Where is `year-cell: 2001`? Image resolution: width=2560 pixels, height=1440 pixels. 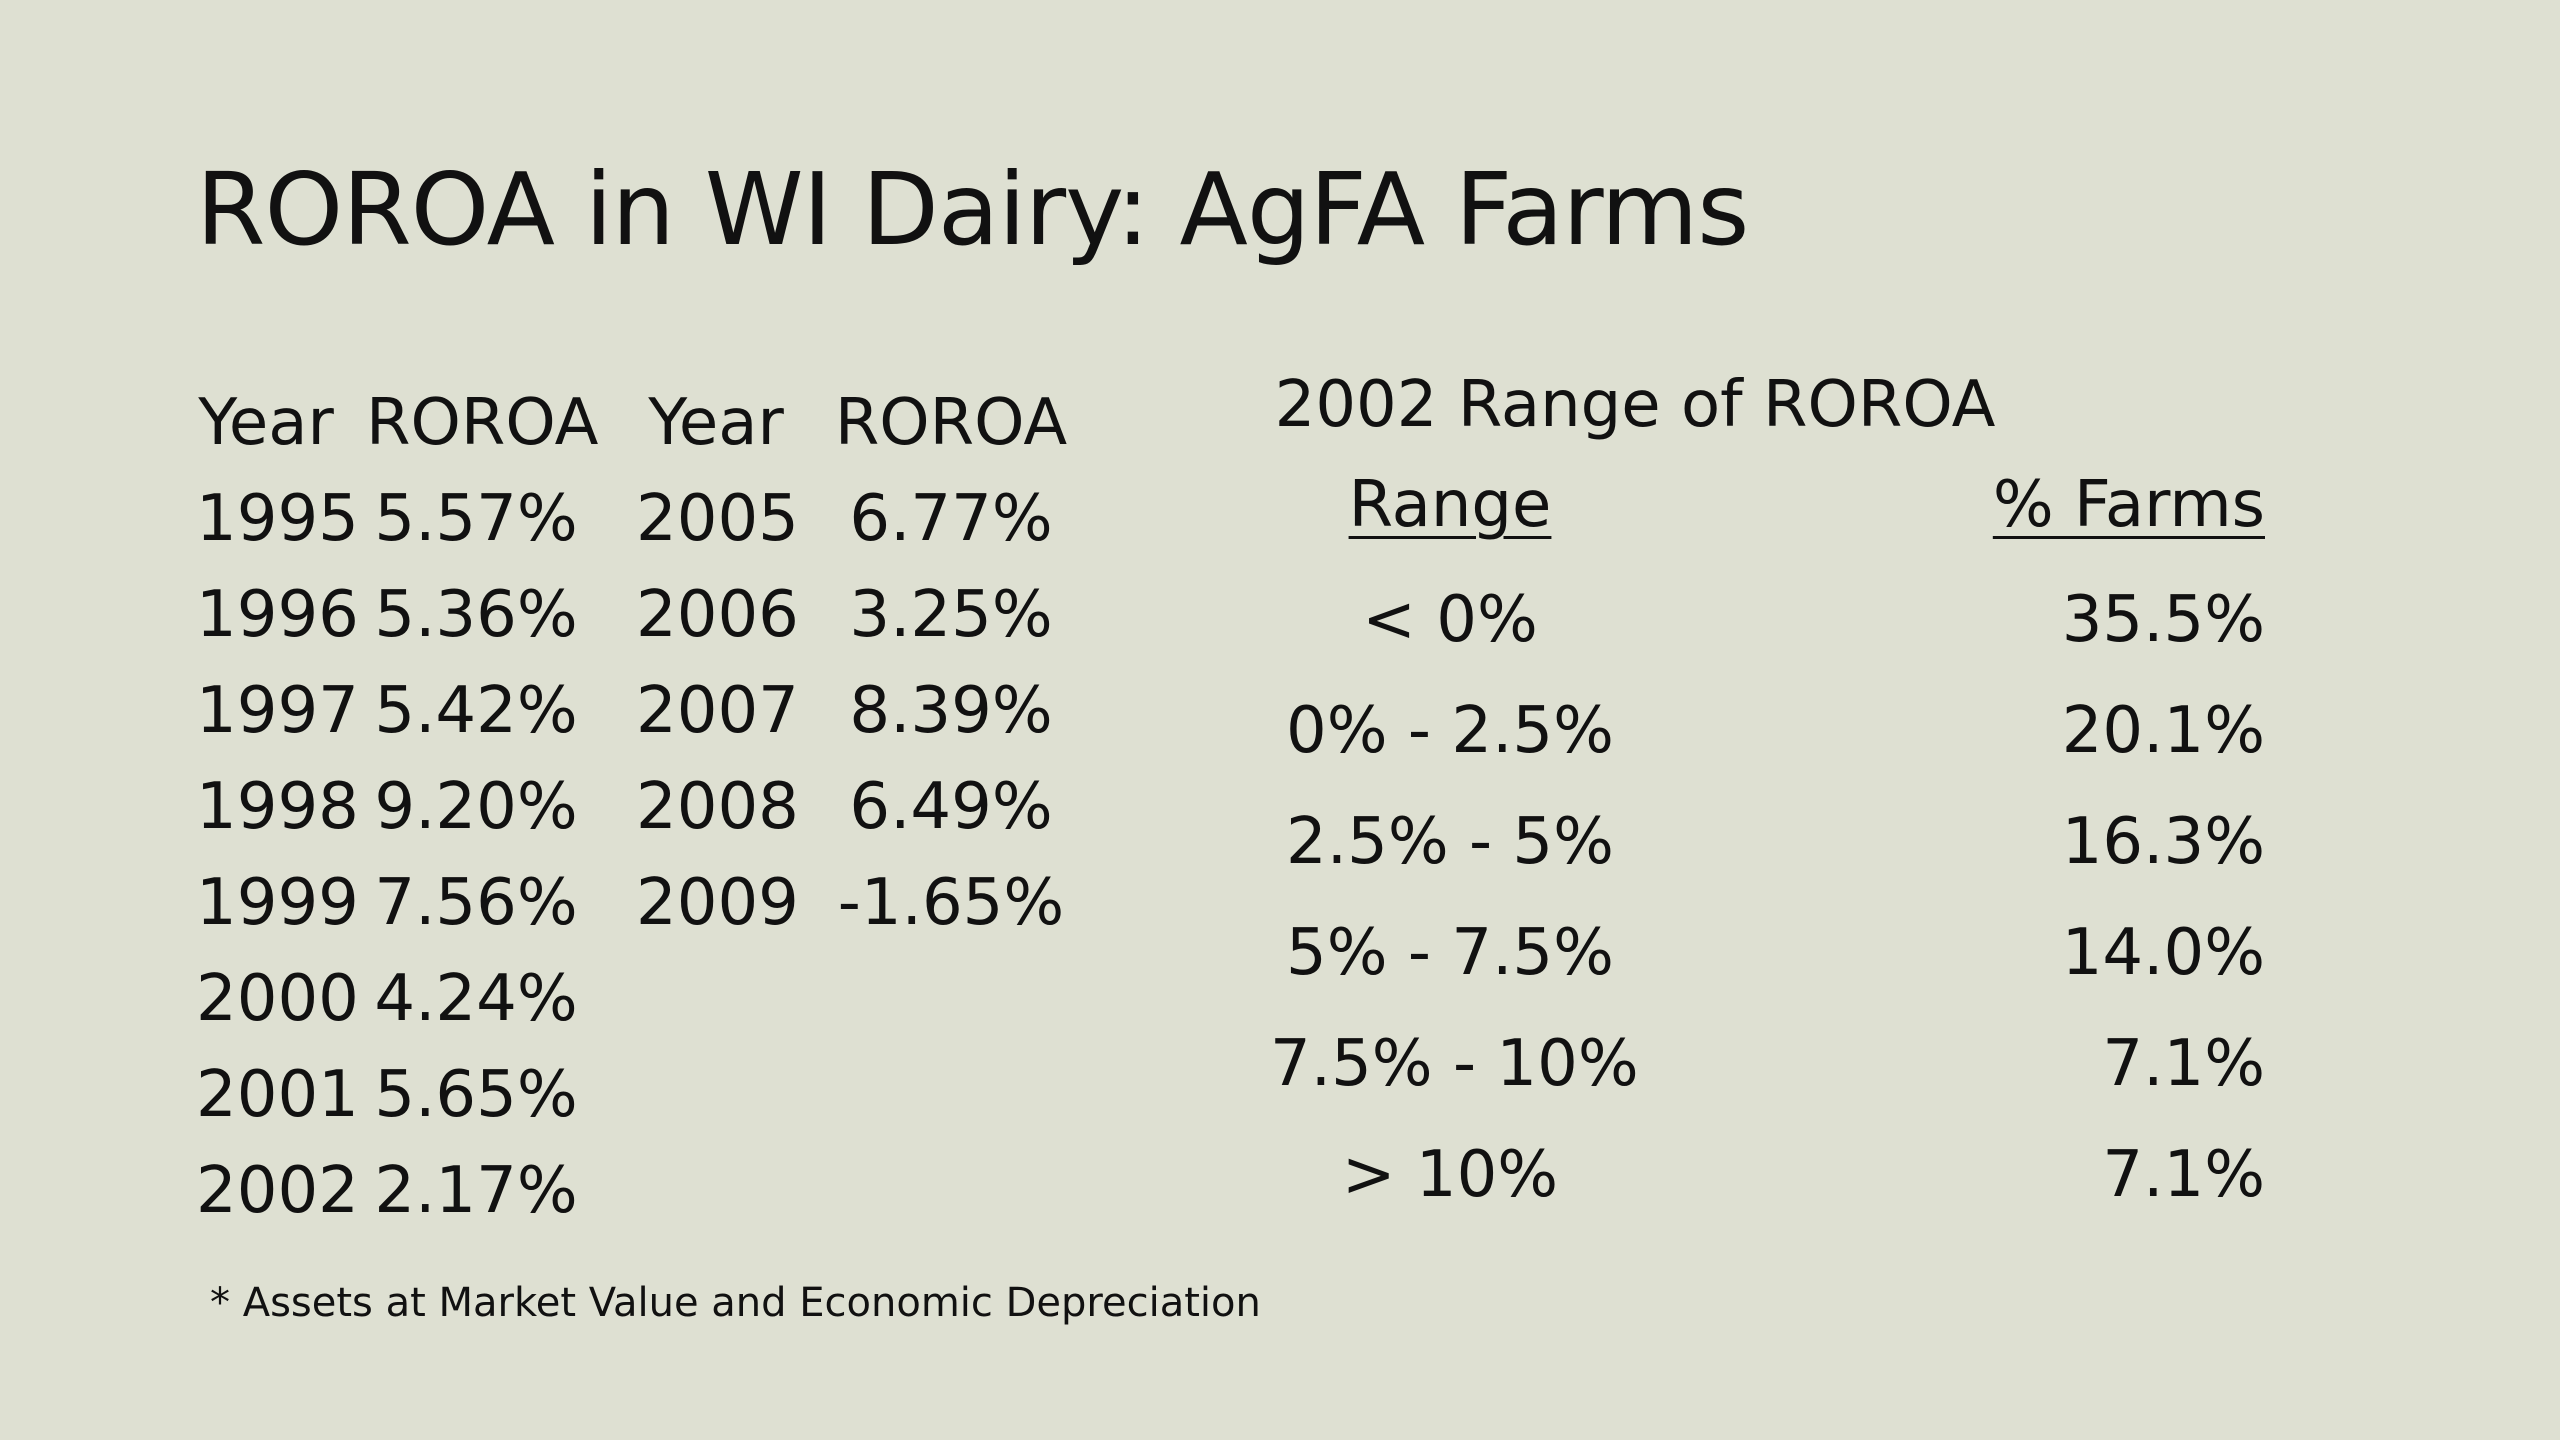 year-cell: 2001 is located at coordinates (277, 1095).